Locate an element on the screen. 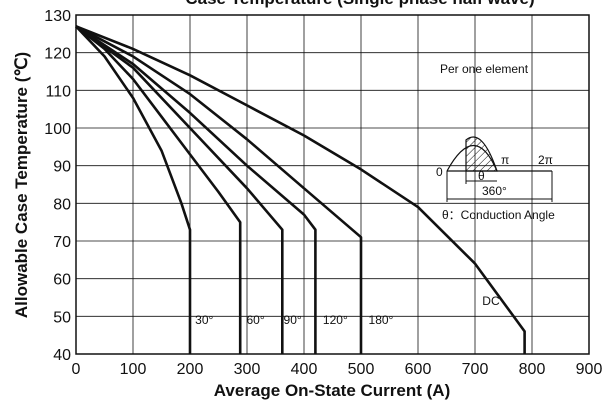 This screenshot has height=408, width=613. series-label-2: 90° is located at coordinates (293, 320).